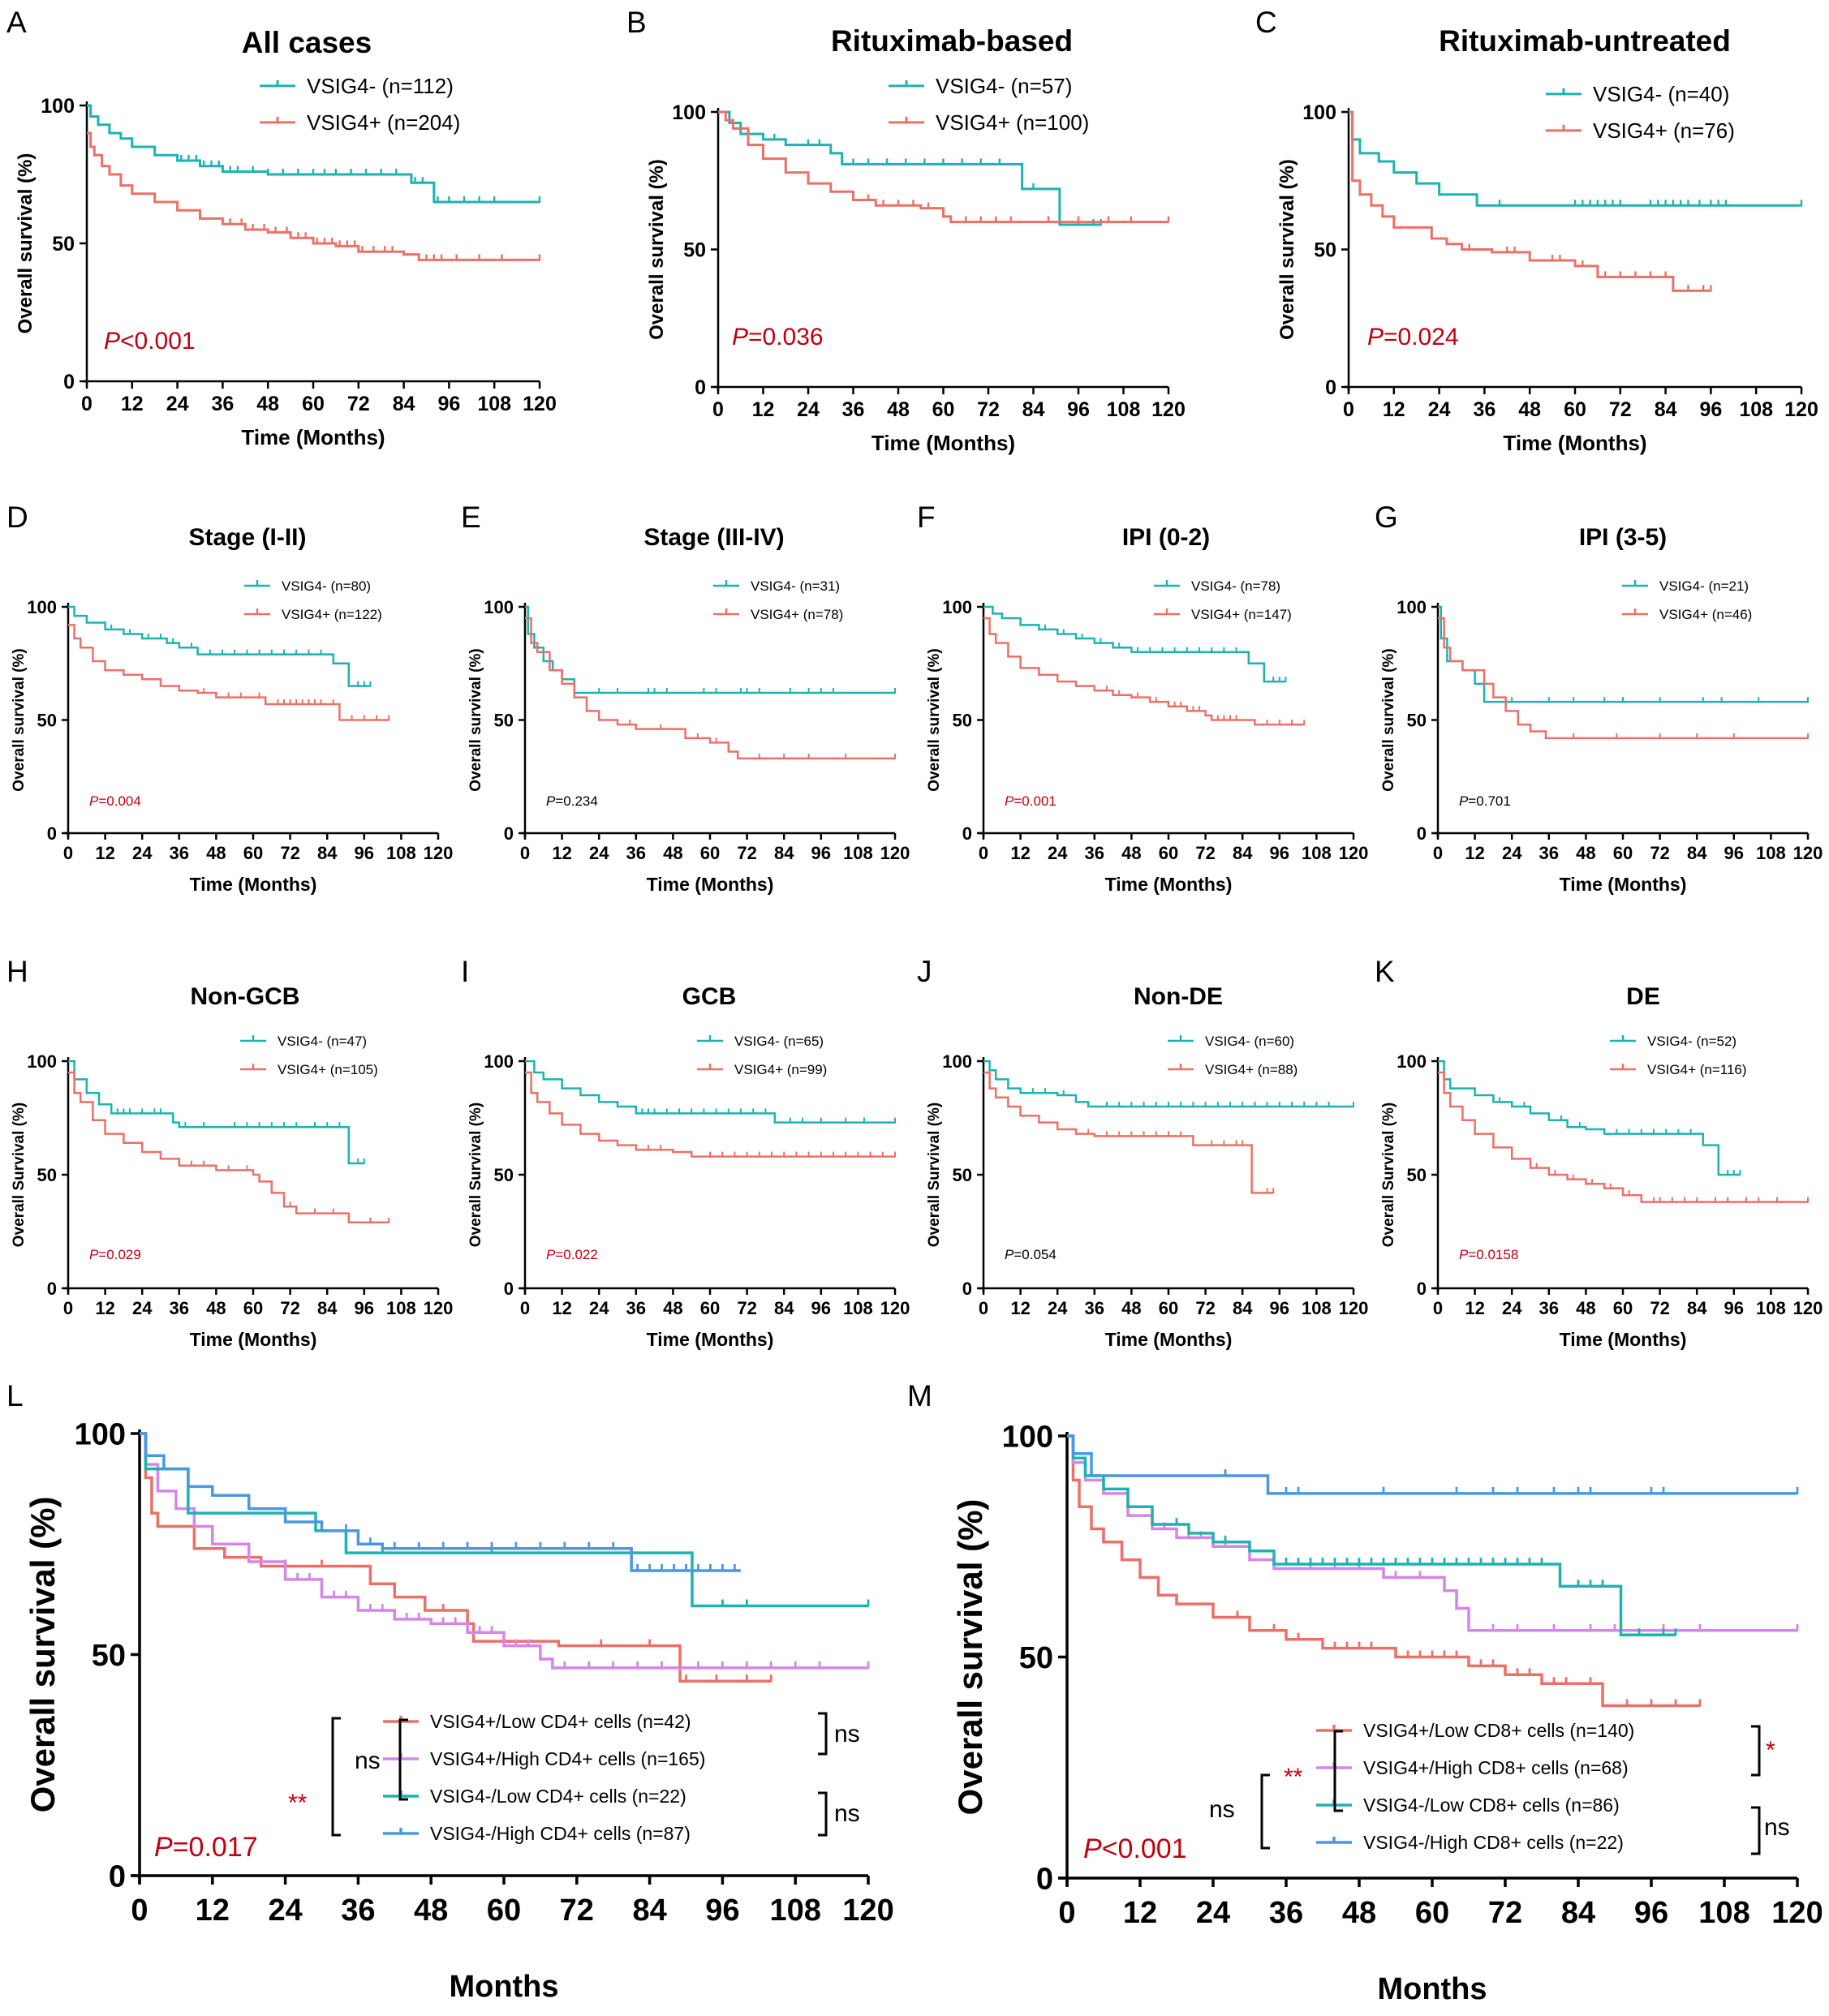 The width and height of the screenshot is (1829, 2016). What do you see at coordinates (709, 997) in the screenshot?
I see `panel-title: GCB` at bounding box center [709, 997].